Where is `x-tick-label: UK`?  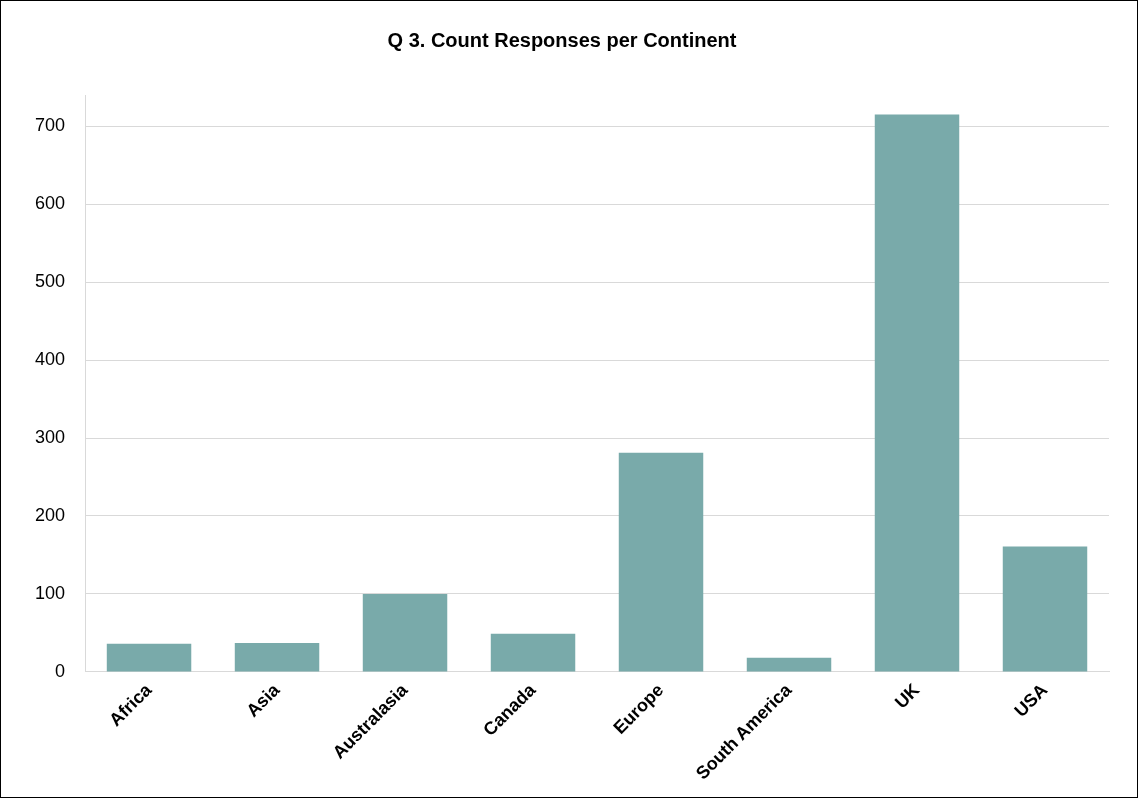 x-tick-label: UK is located at coordinates (907, 696).